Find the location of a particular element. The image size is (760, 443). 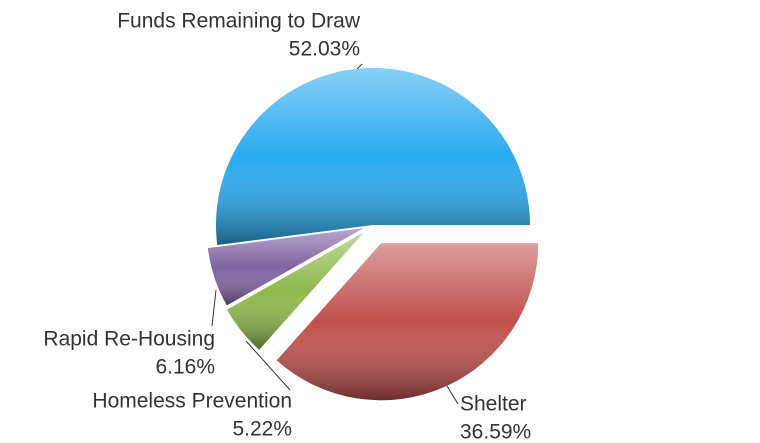

slice-label: Shelter is located at coordinates (493, 404).